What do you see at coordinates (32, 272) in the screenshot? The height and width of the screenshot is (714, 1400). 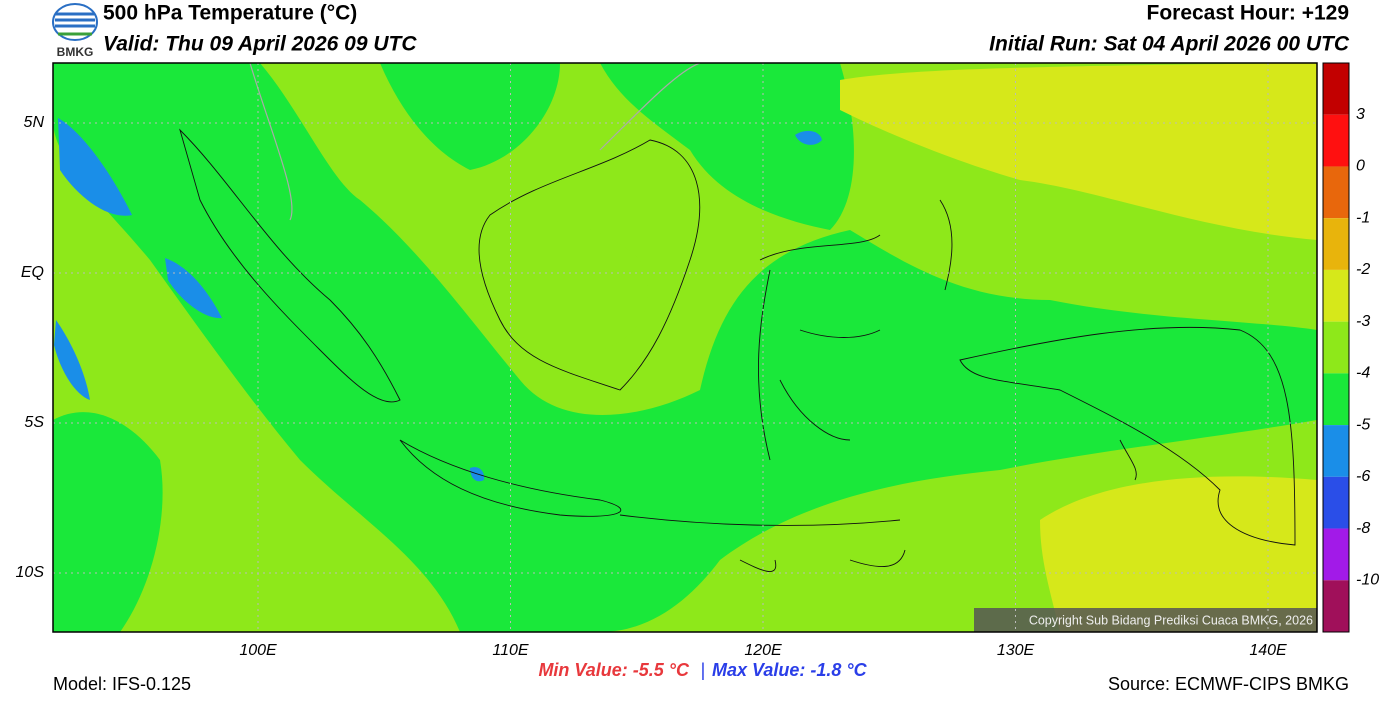 I see `lat-label: EQ` at bounding box center [32, 272].